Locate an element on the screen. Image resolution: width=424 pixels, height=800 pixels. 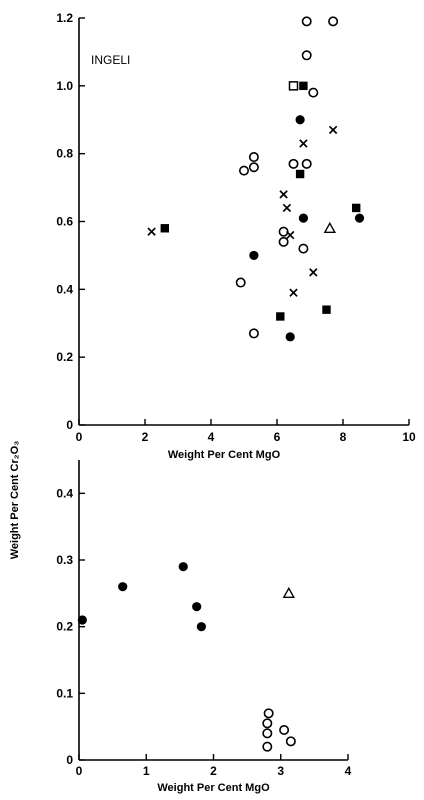
y-tick-label: 0.3 is located at coordinates (64, 560).